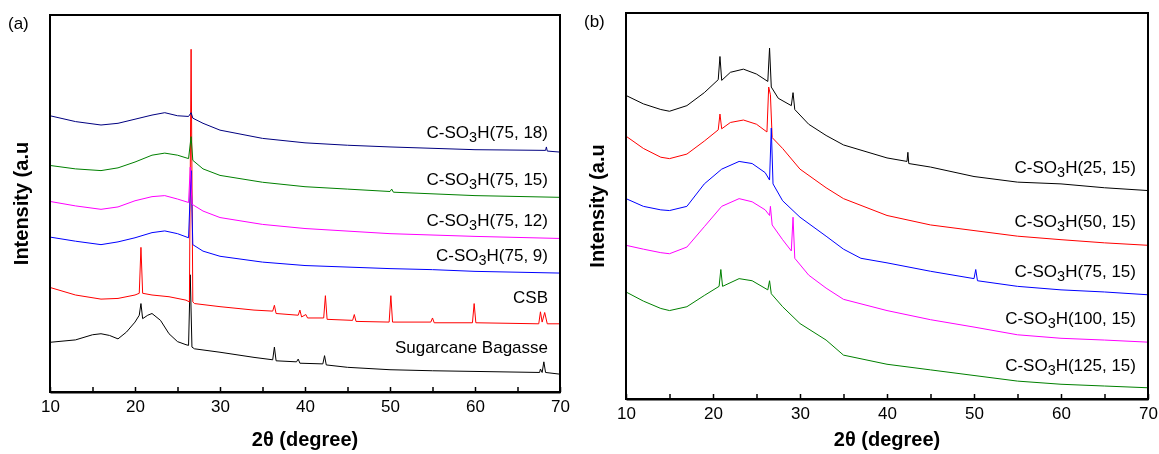 This screenshot has height=454, width=1159. Describe the element at coordinates (1075, 168) in the screenshot. I see `series-label: C-SO$_{3}$H(25, 15)` at that location.